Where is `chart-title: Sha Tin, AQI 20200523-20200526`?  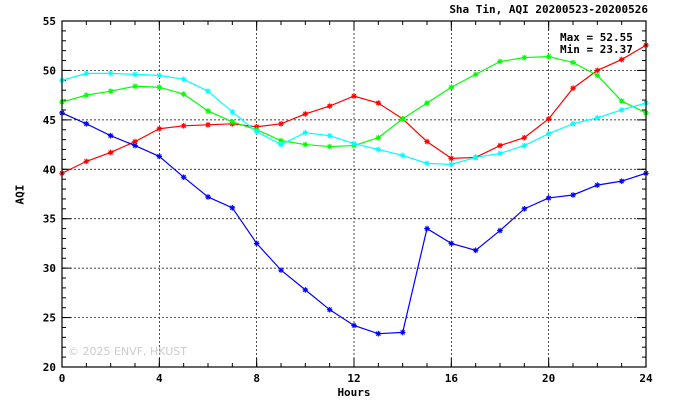 chart-title: Sha Tin, AQI 20200523-20200526 is located at coordinates (548, 9).